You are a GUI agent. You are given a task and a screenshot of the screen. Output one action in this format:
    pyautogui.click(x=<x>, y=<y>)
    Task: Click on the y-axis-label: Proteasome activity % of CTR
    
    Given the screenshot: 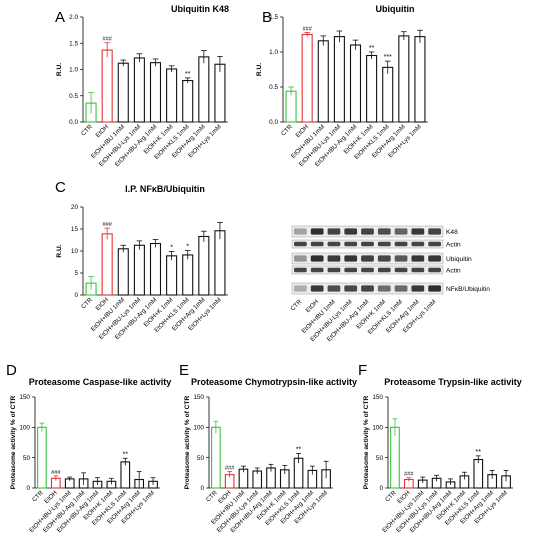 What is the action you would take?
    pyautogui.click(x=187, y=443)
    